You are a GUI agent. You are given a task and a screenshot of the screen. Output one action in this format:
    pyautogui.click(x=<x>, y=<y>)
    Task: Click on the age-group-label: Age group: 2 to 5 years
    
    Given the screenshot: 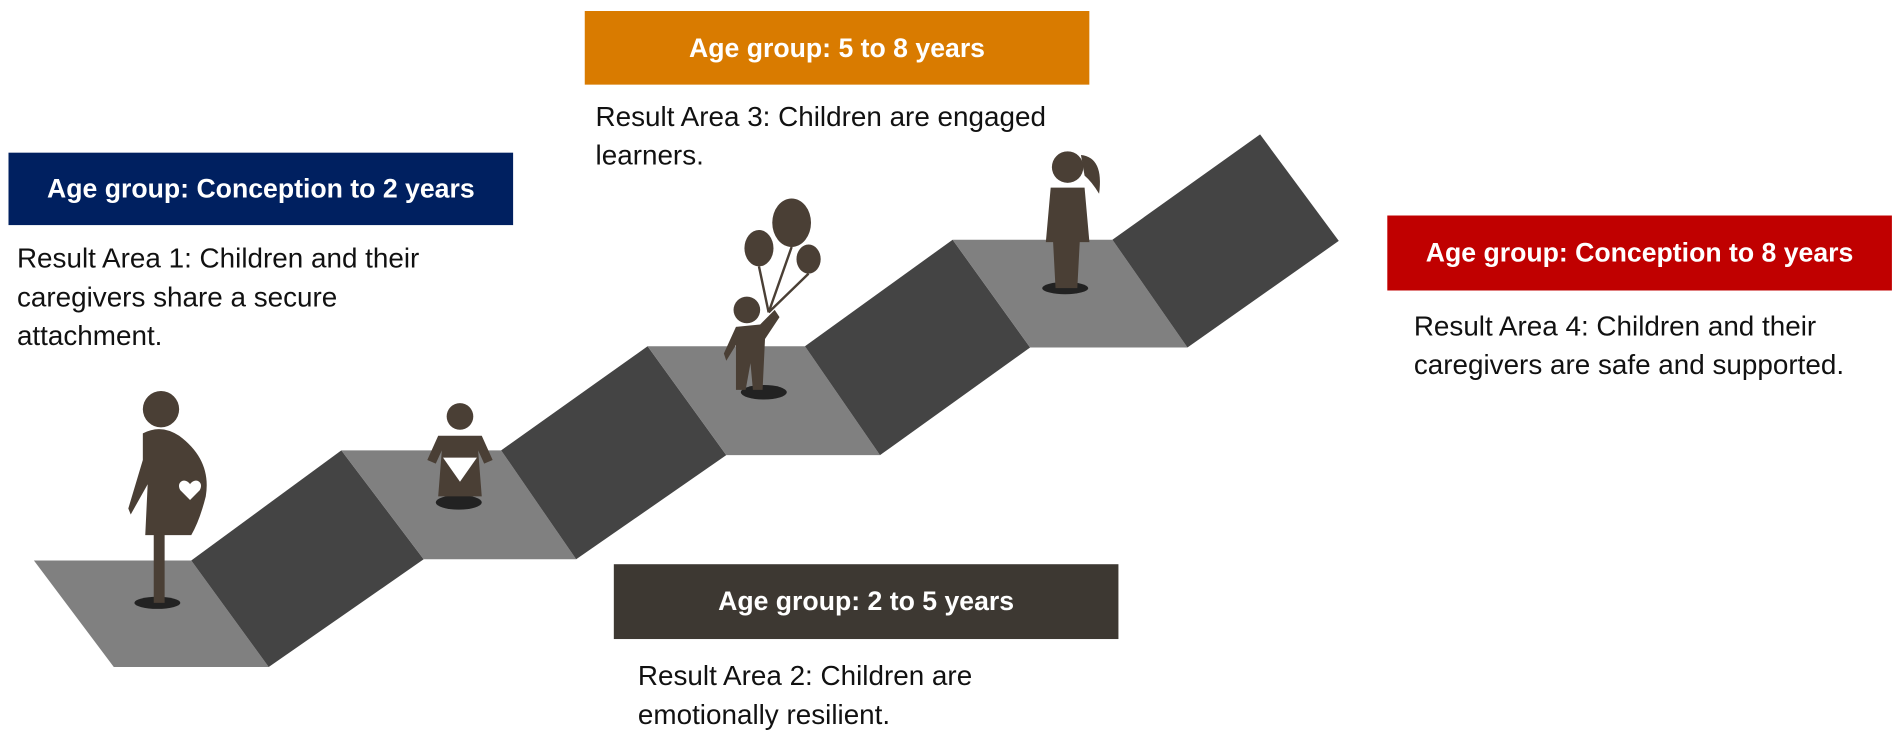 What is the action you would take?
    pyautogui.click(x=866, y=602)
    